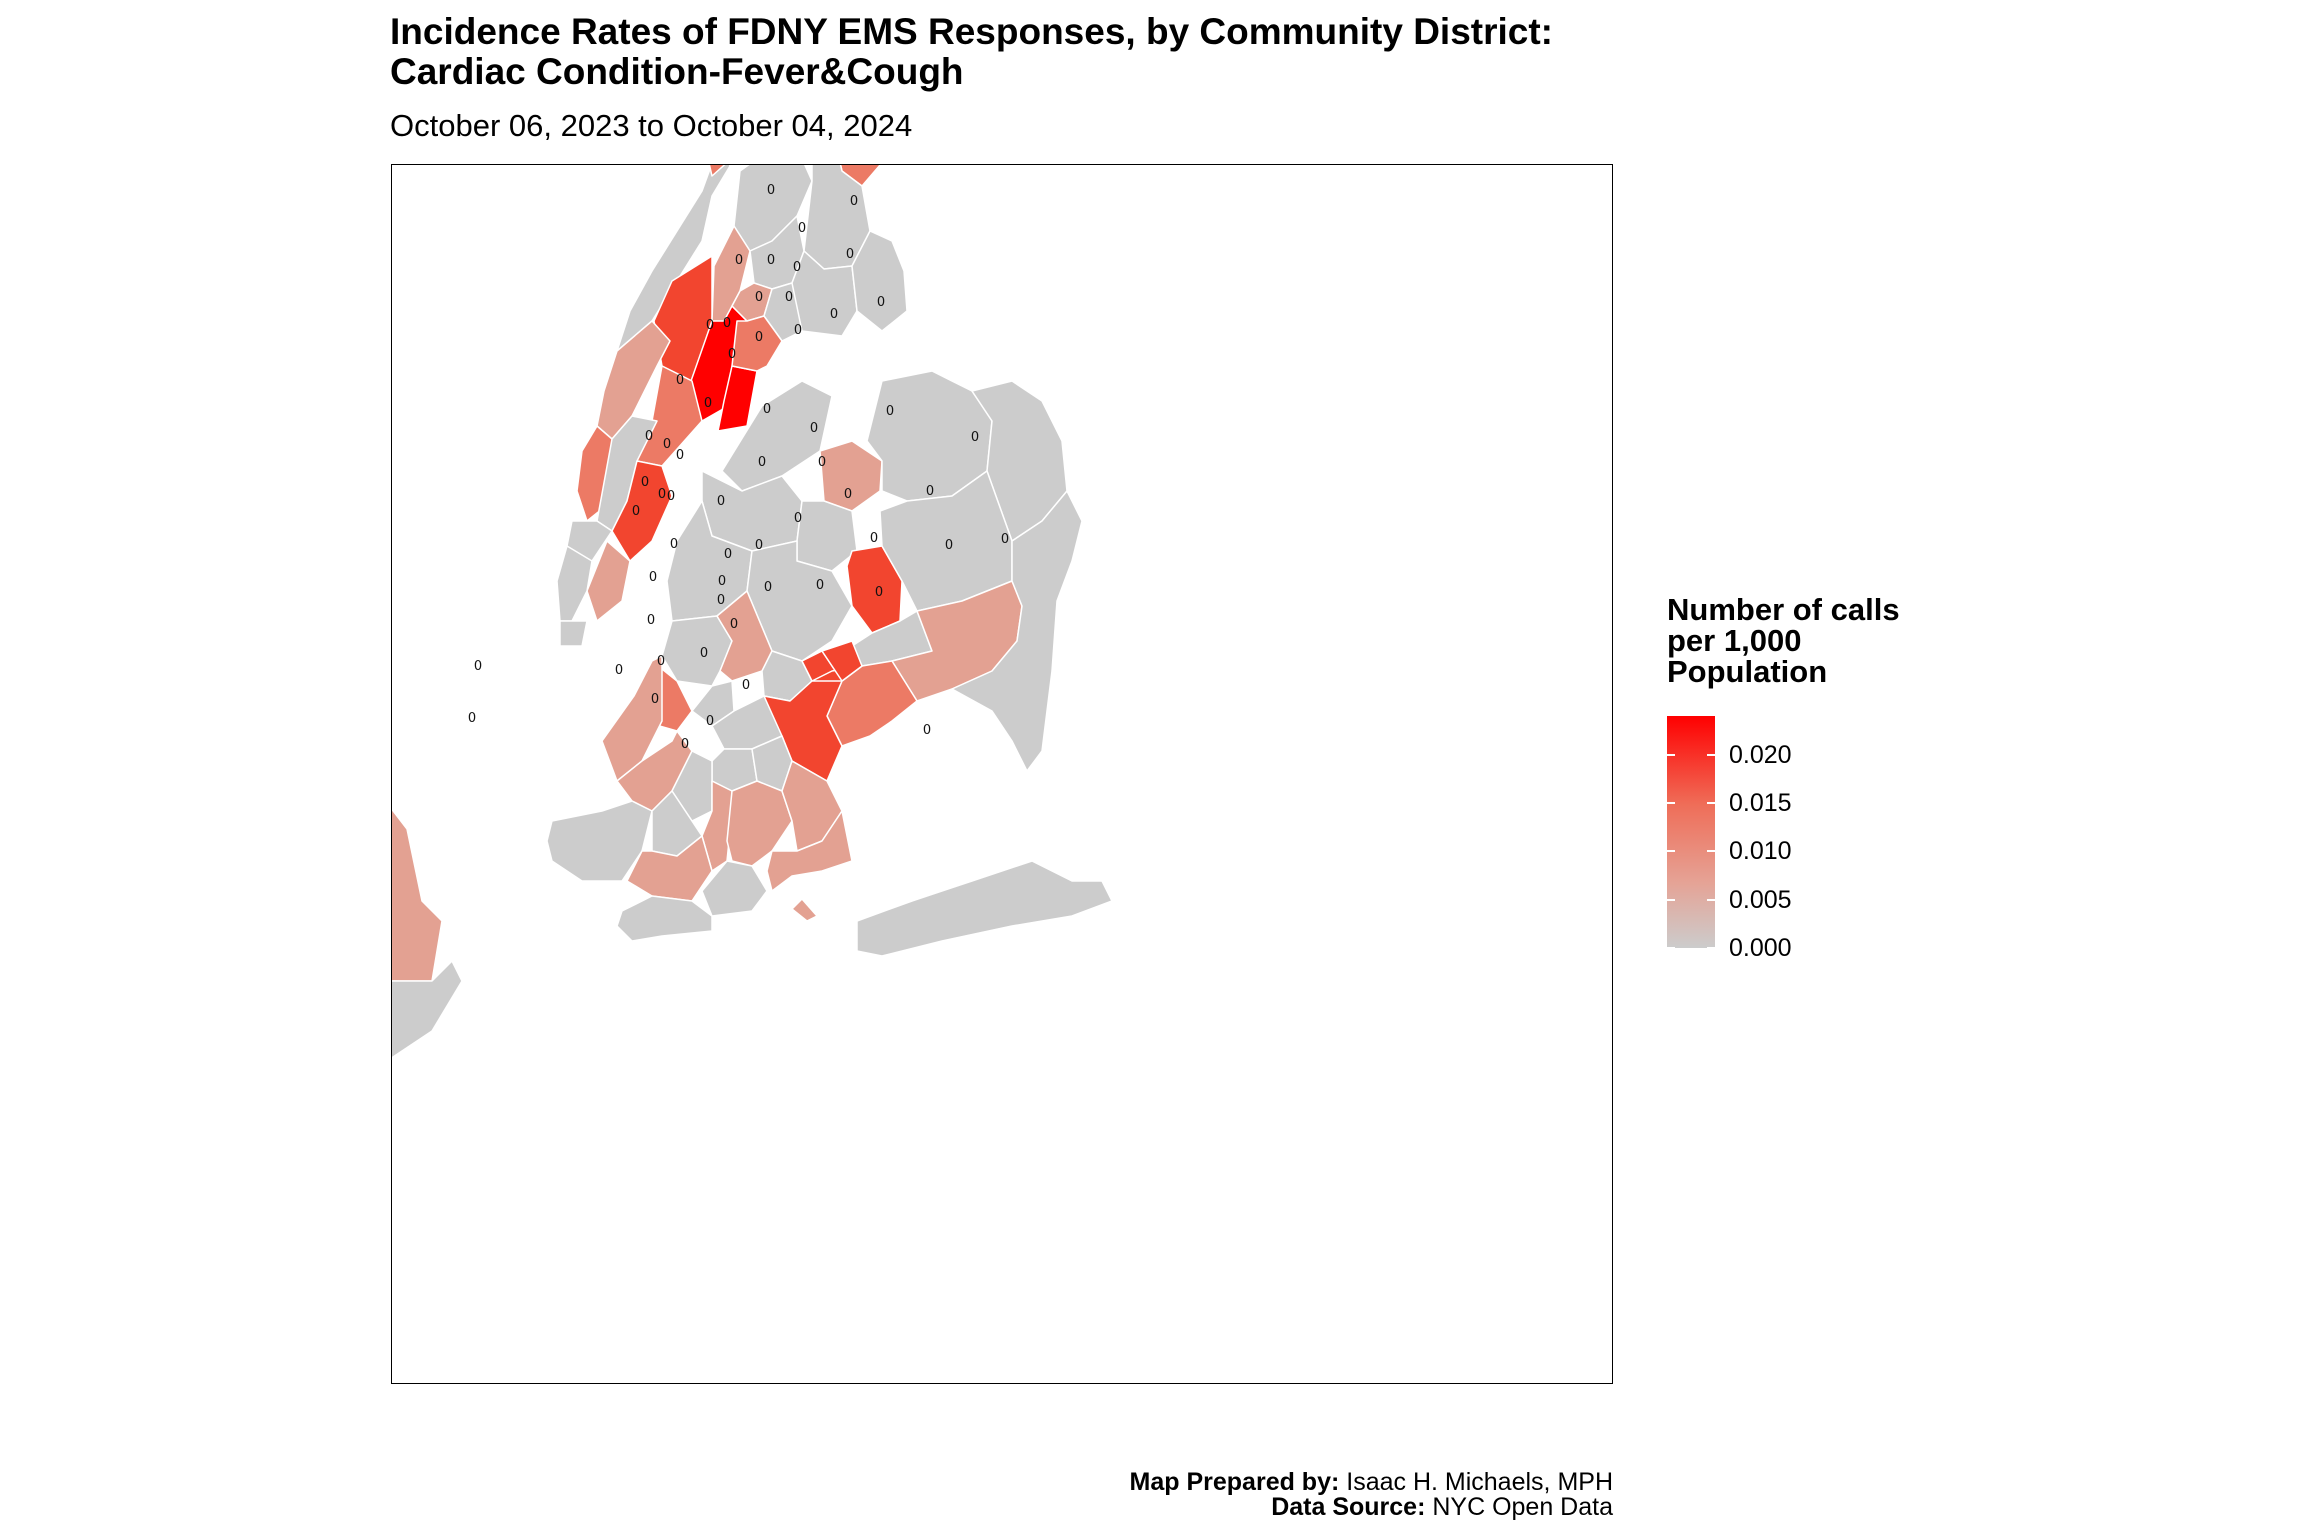  Describe the element at coordinates (1783, 640) in the screenshot. I see `legend-title: Number of calls per 1,000 Population` at that location.